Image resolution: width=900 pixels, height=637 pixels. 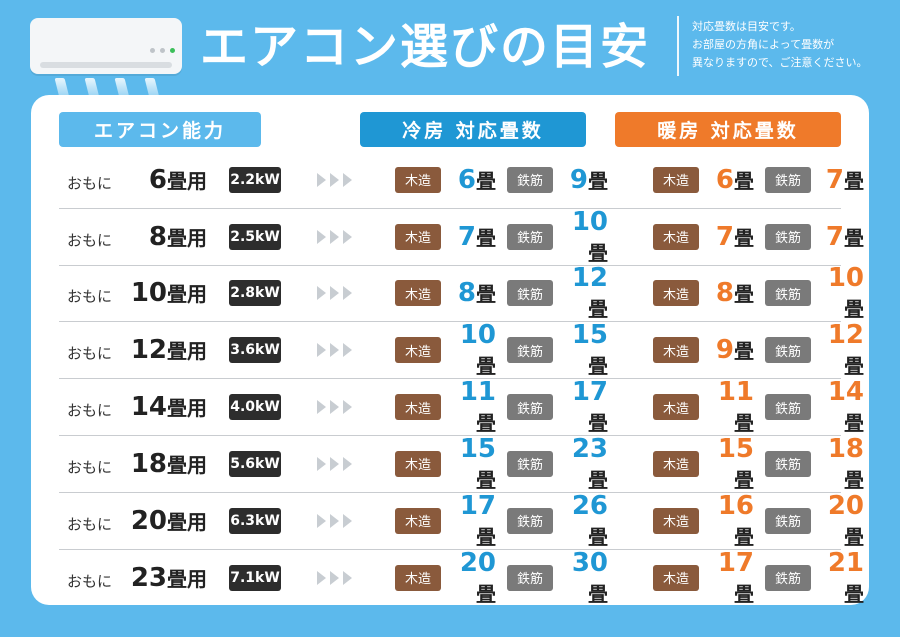 I want to click on heating-header: 暖房 対応畳数, so click(x=728, y=129).